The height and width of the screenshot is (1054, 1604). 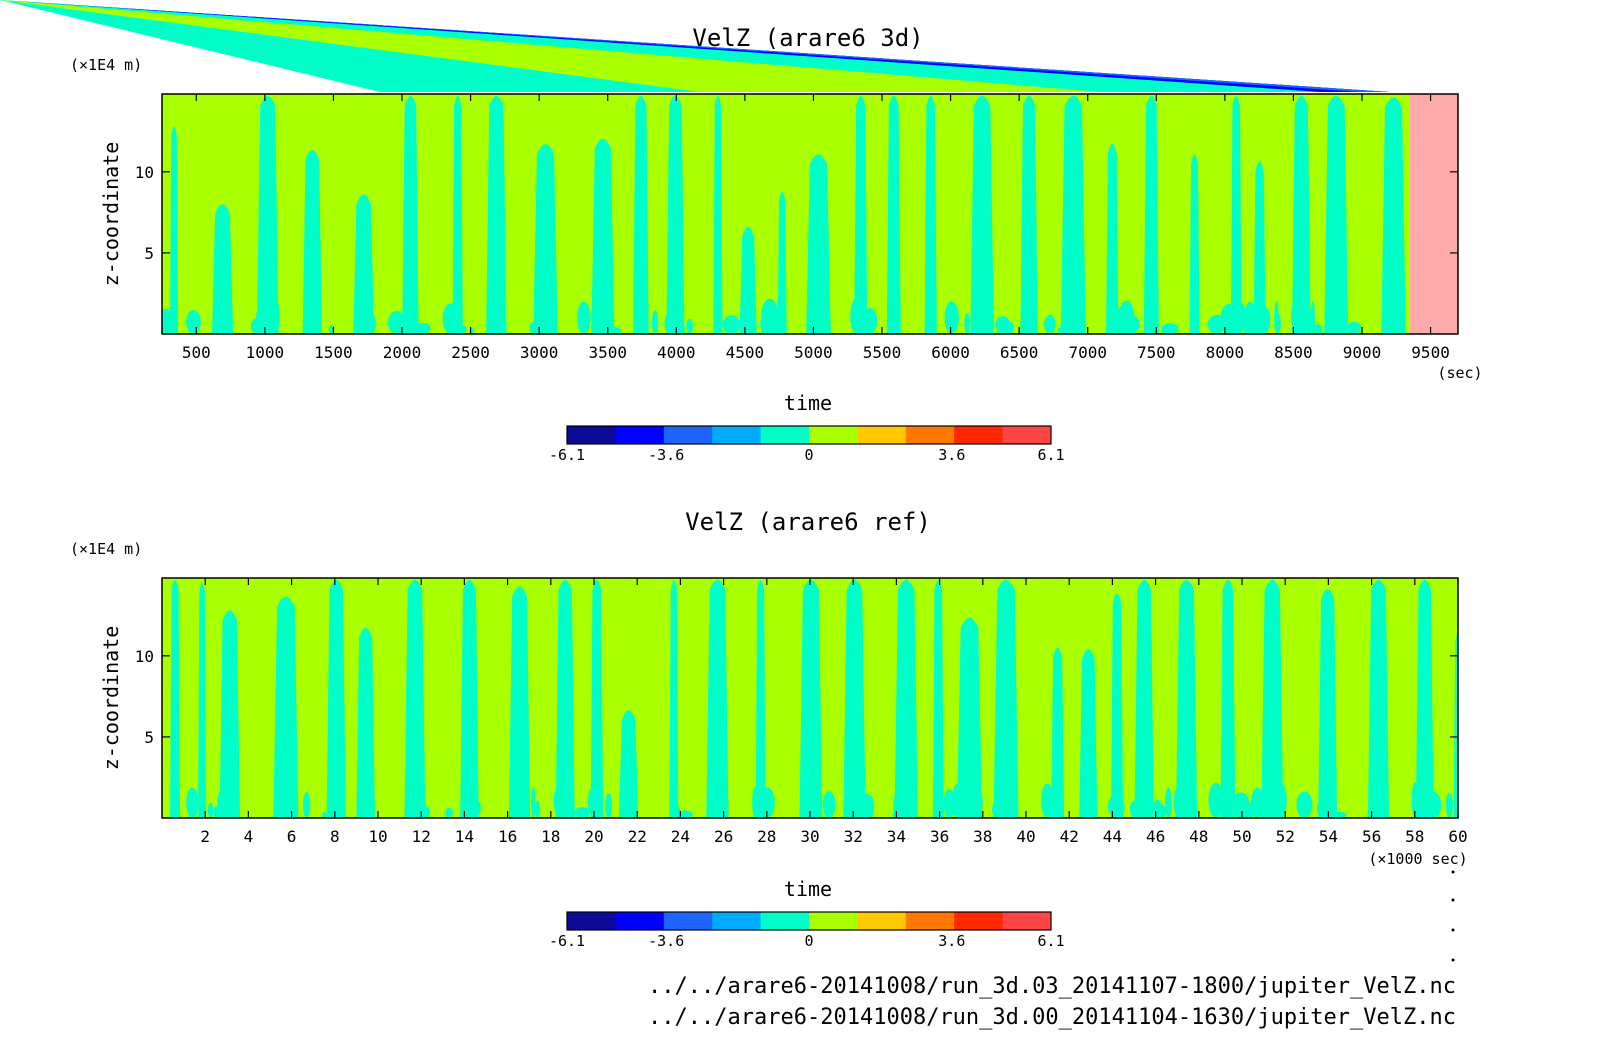 I want to click on y-axis-label: z-coordinate, so click(x=111, y=214).